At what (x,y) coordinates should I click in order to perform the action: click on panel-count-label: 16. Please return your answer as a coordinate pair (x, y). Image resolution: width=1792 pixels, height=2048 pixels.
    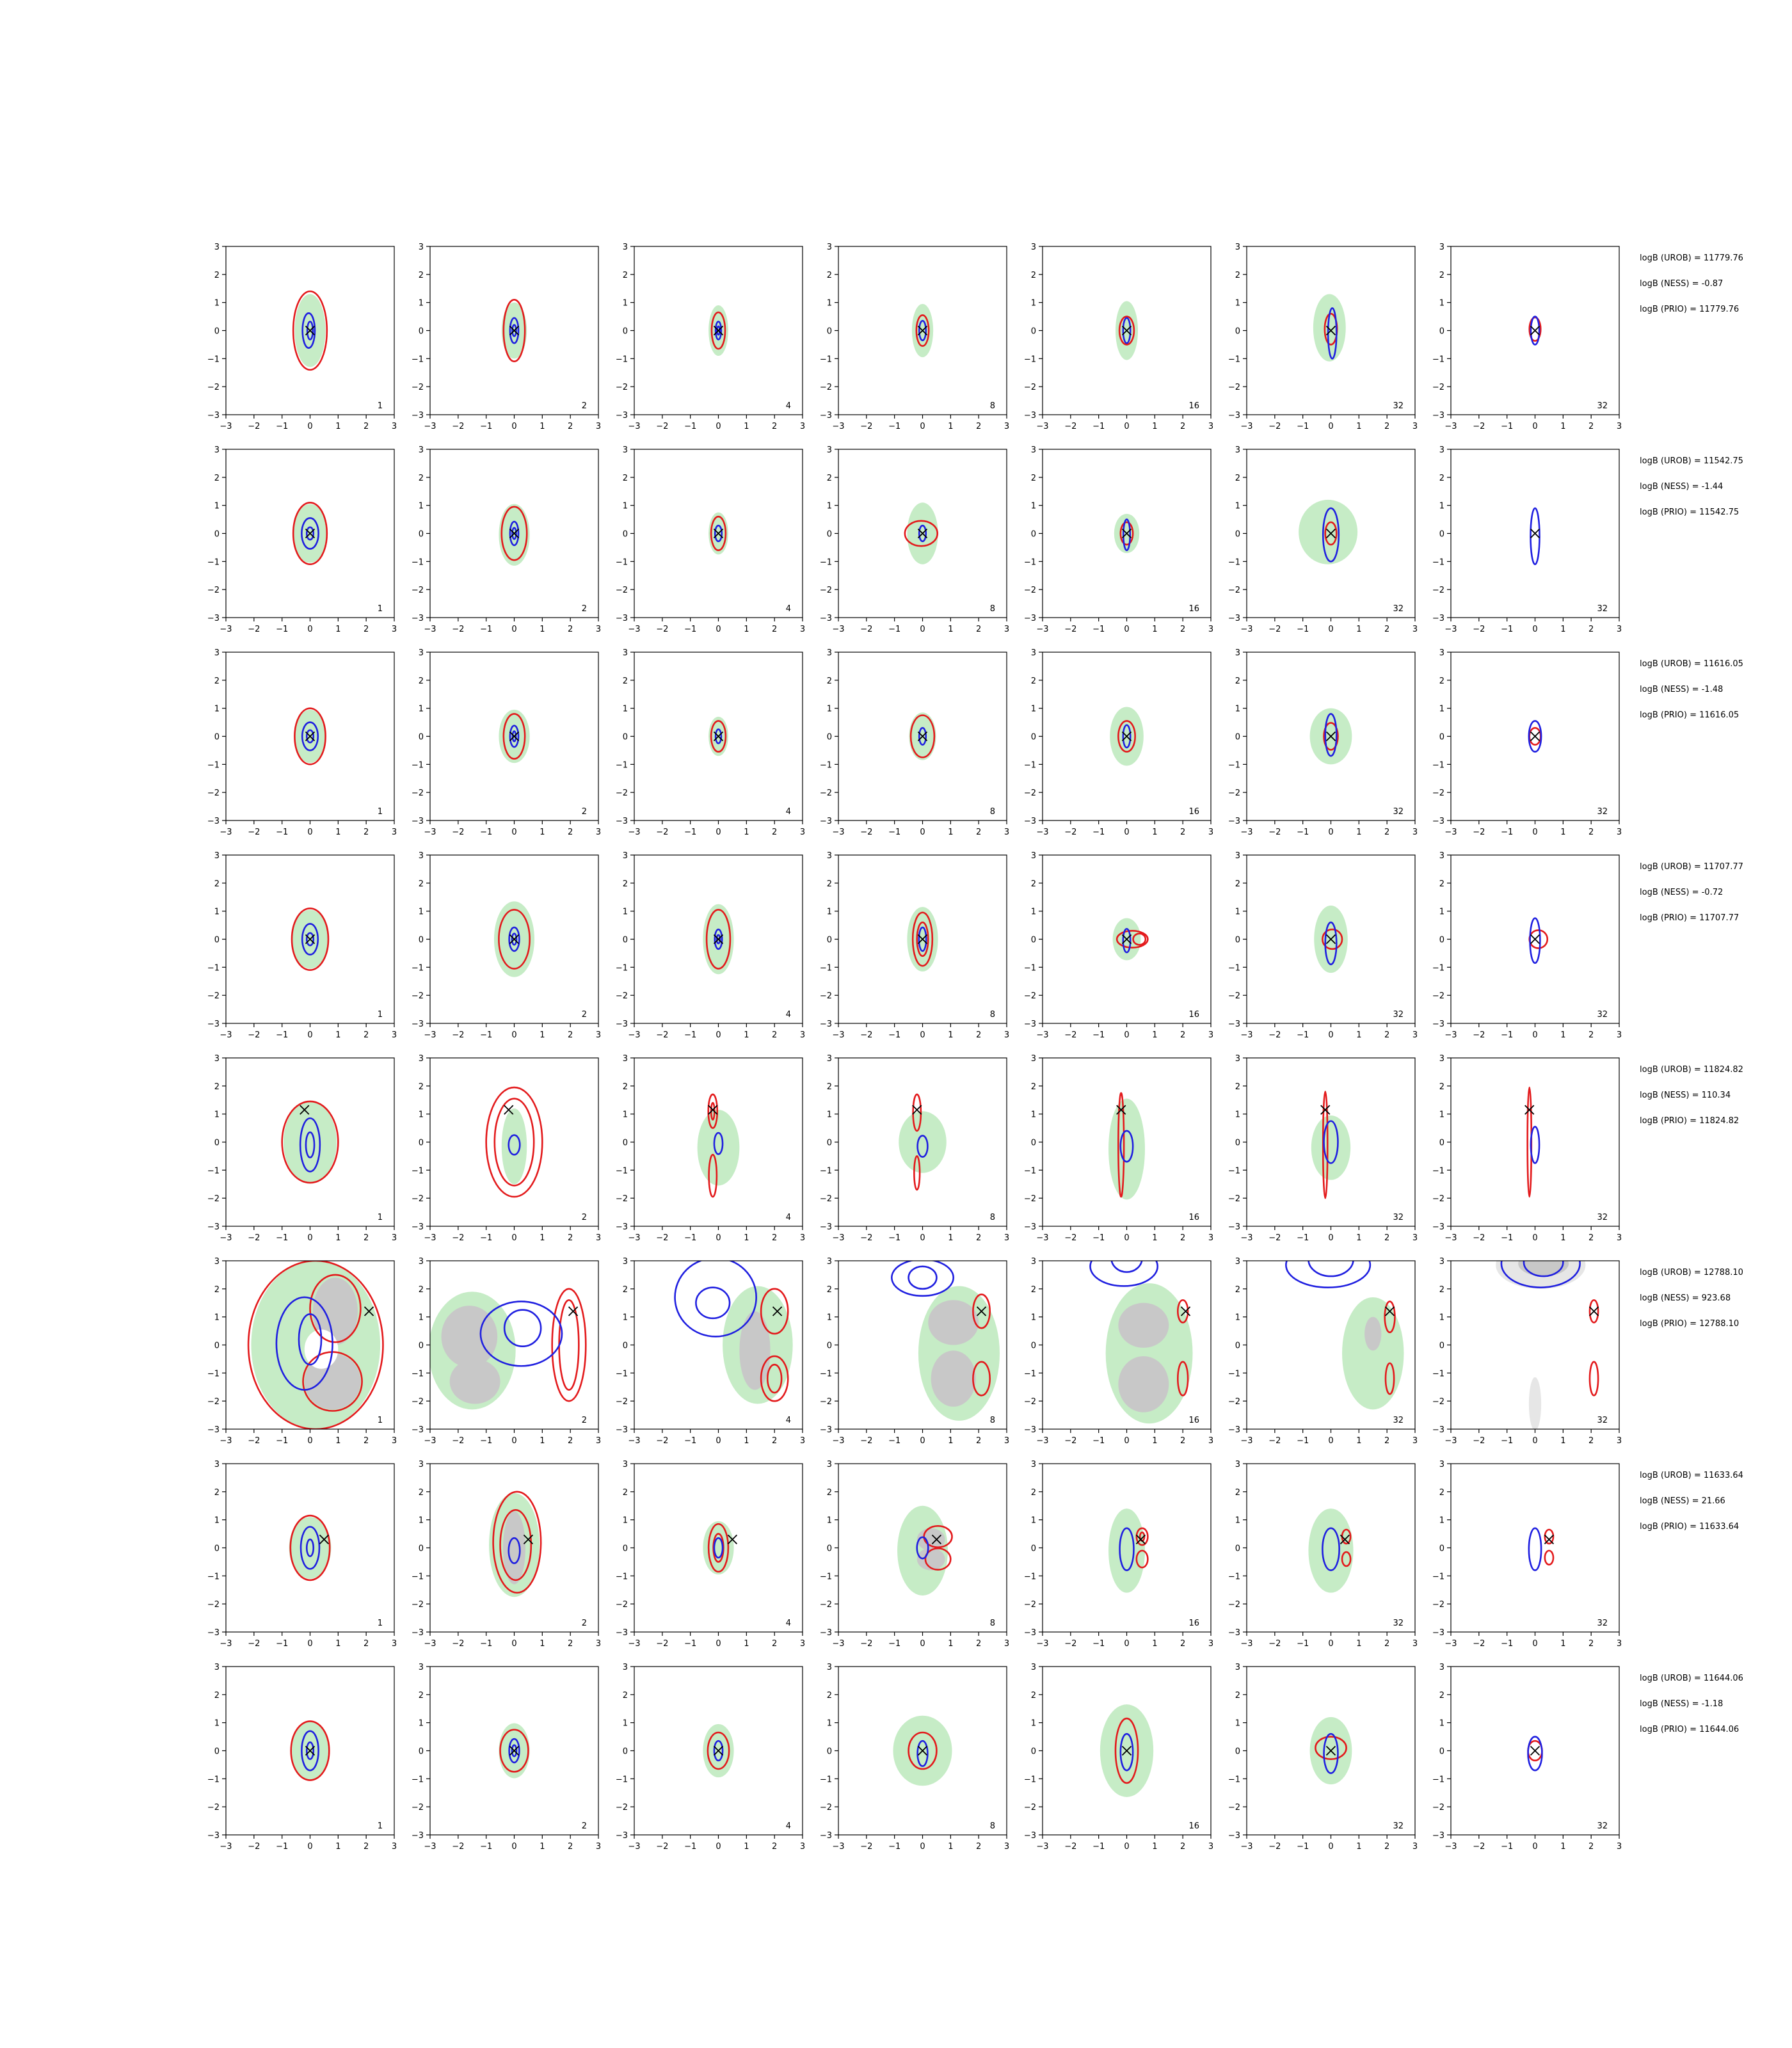
    Looking at the image, I should click on (1193, 1420).